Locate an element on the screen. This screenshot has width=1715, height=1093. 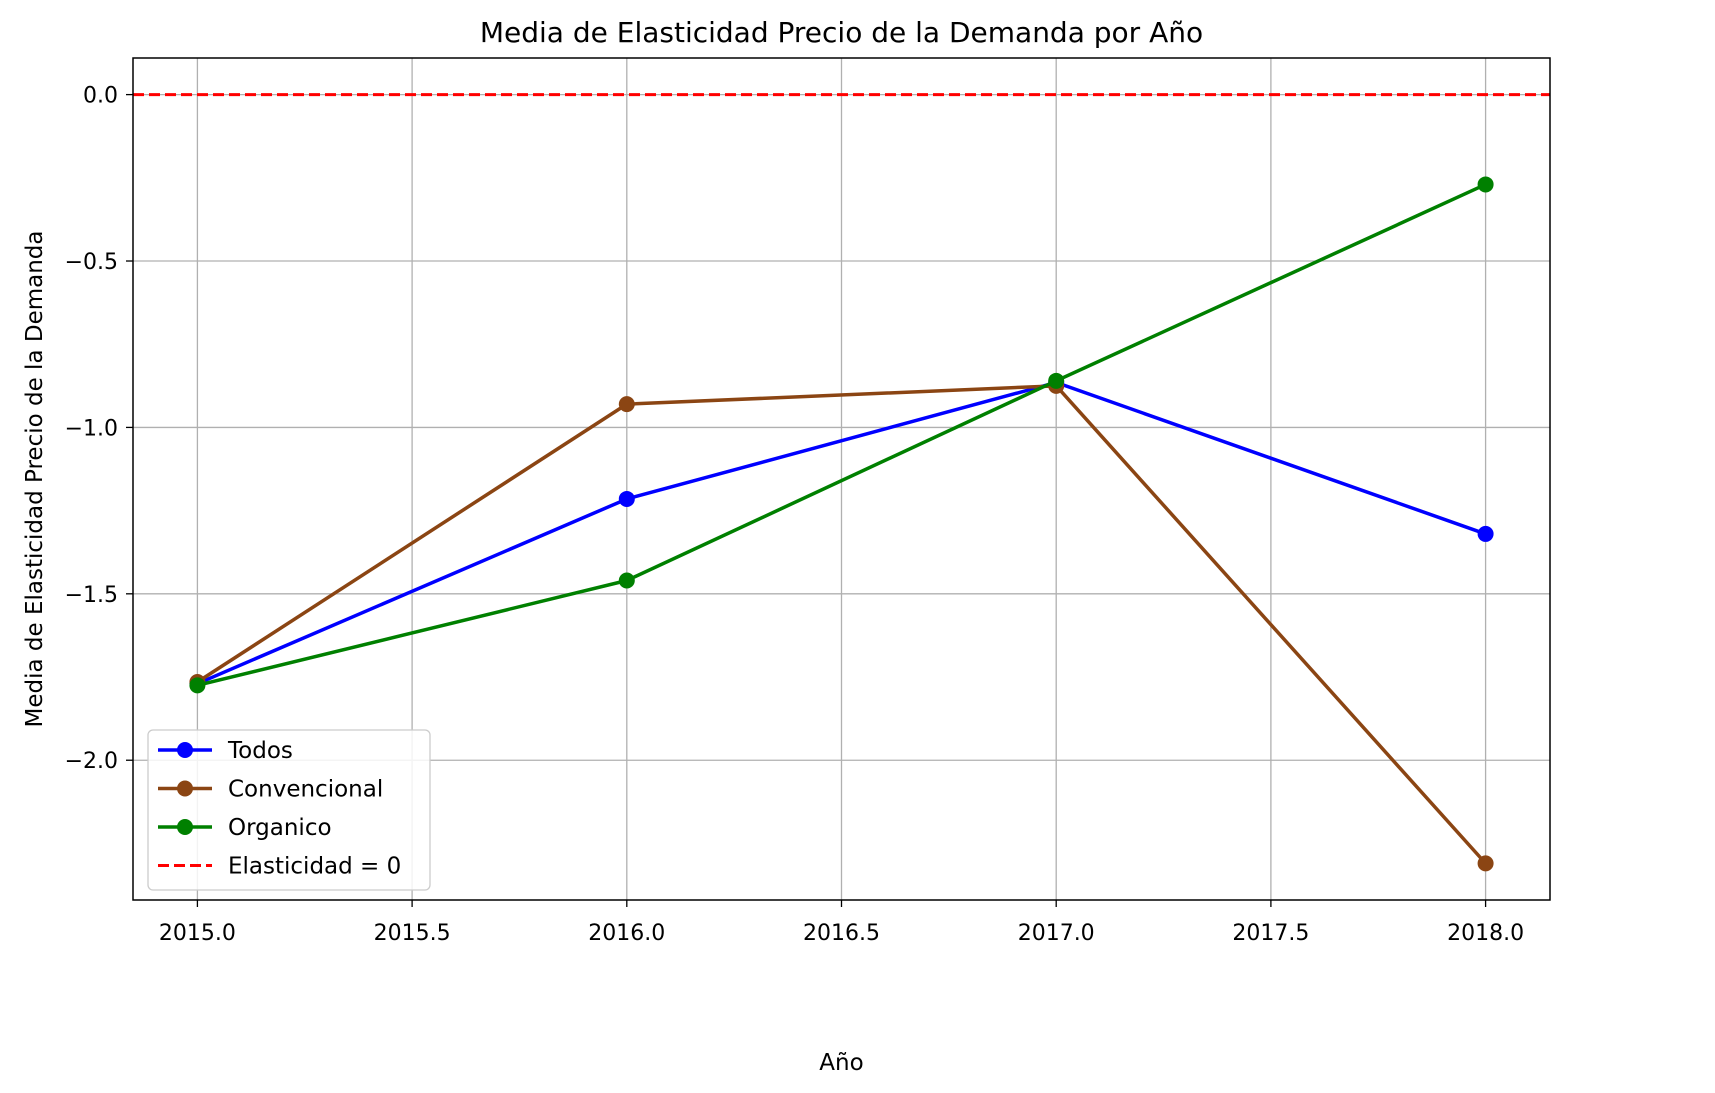
y-tick-label: −0.5 is located at coordinates (91, 262).